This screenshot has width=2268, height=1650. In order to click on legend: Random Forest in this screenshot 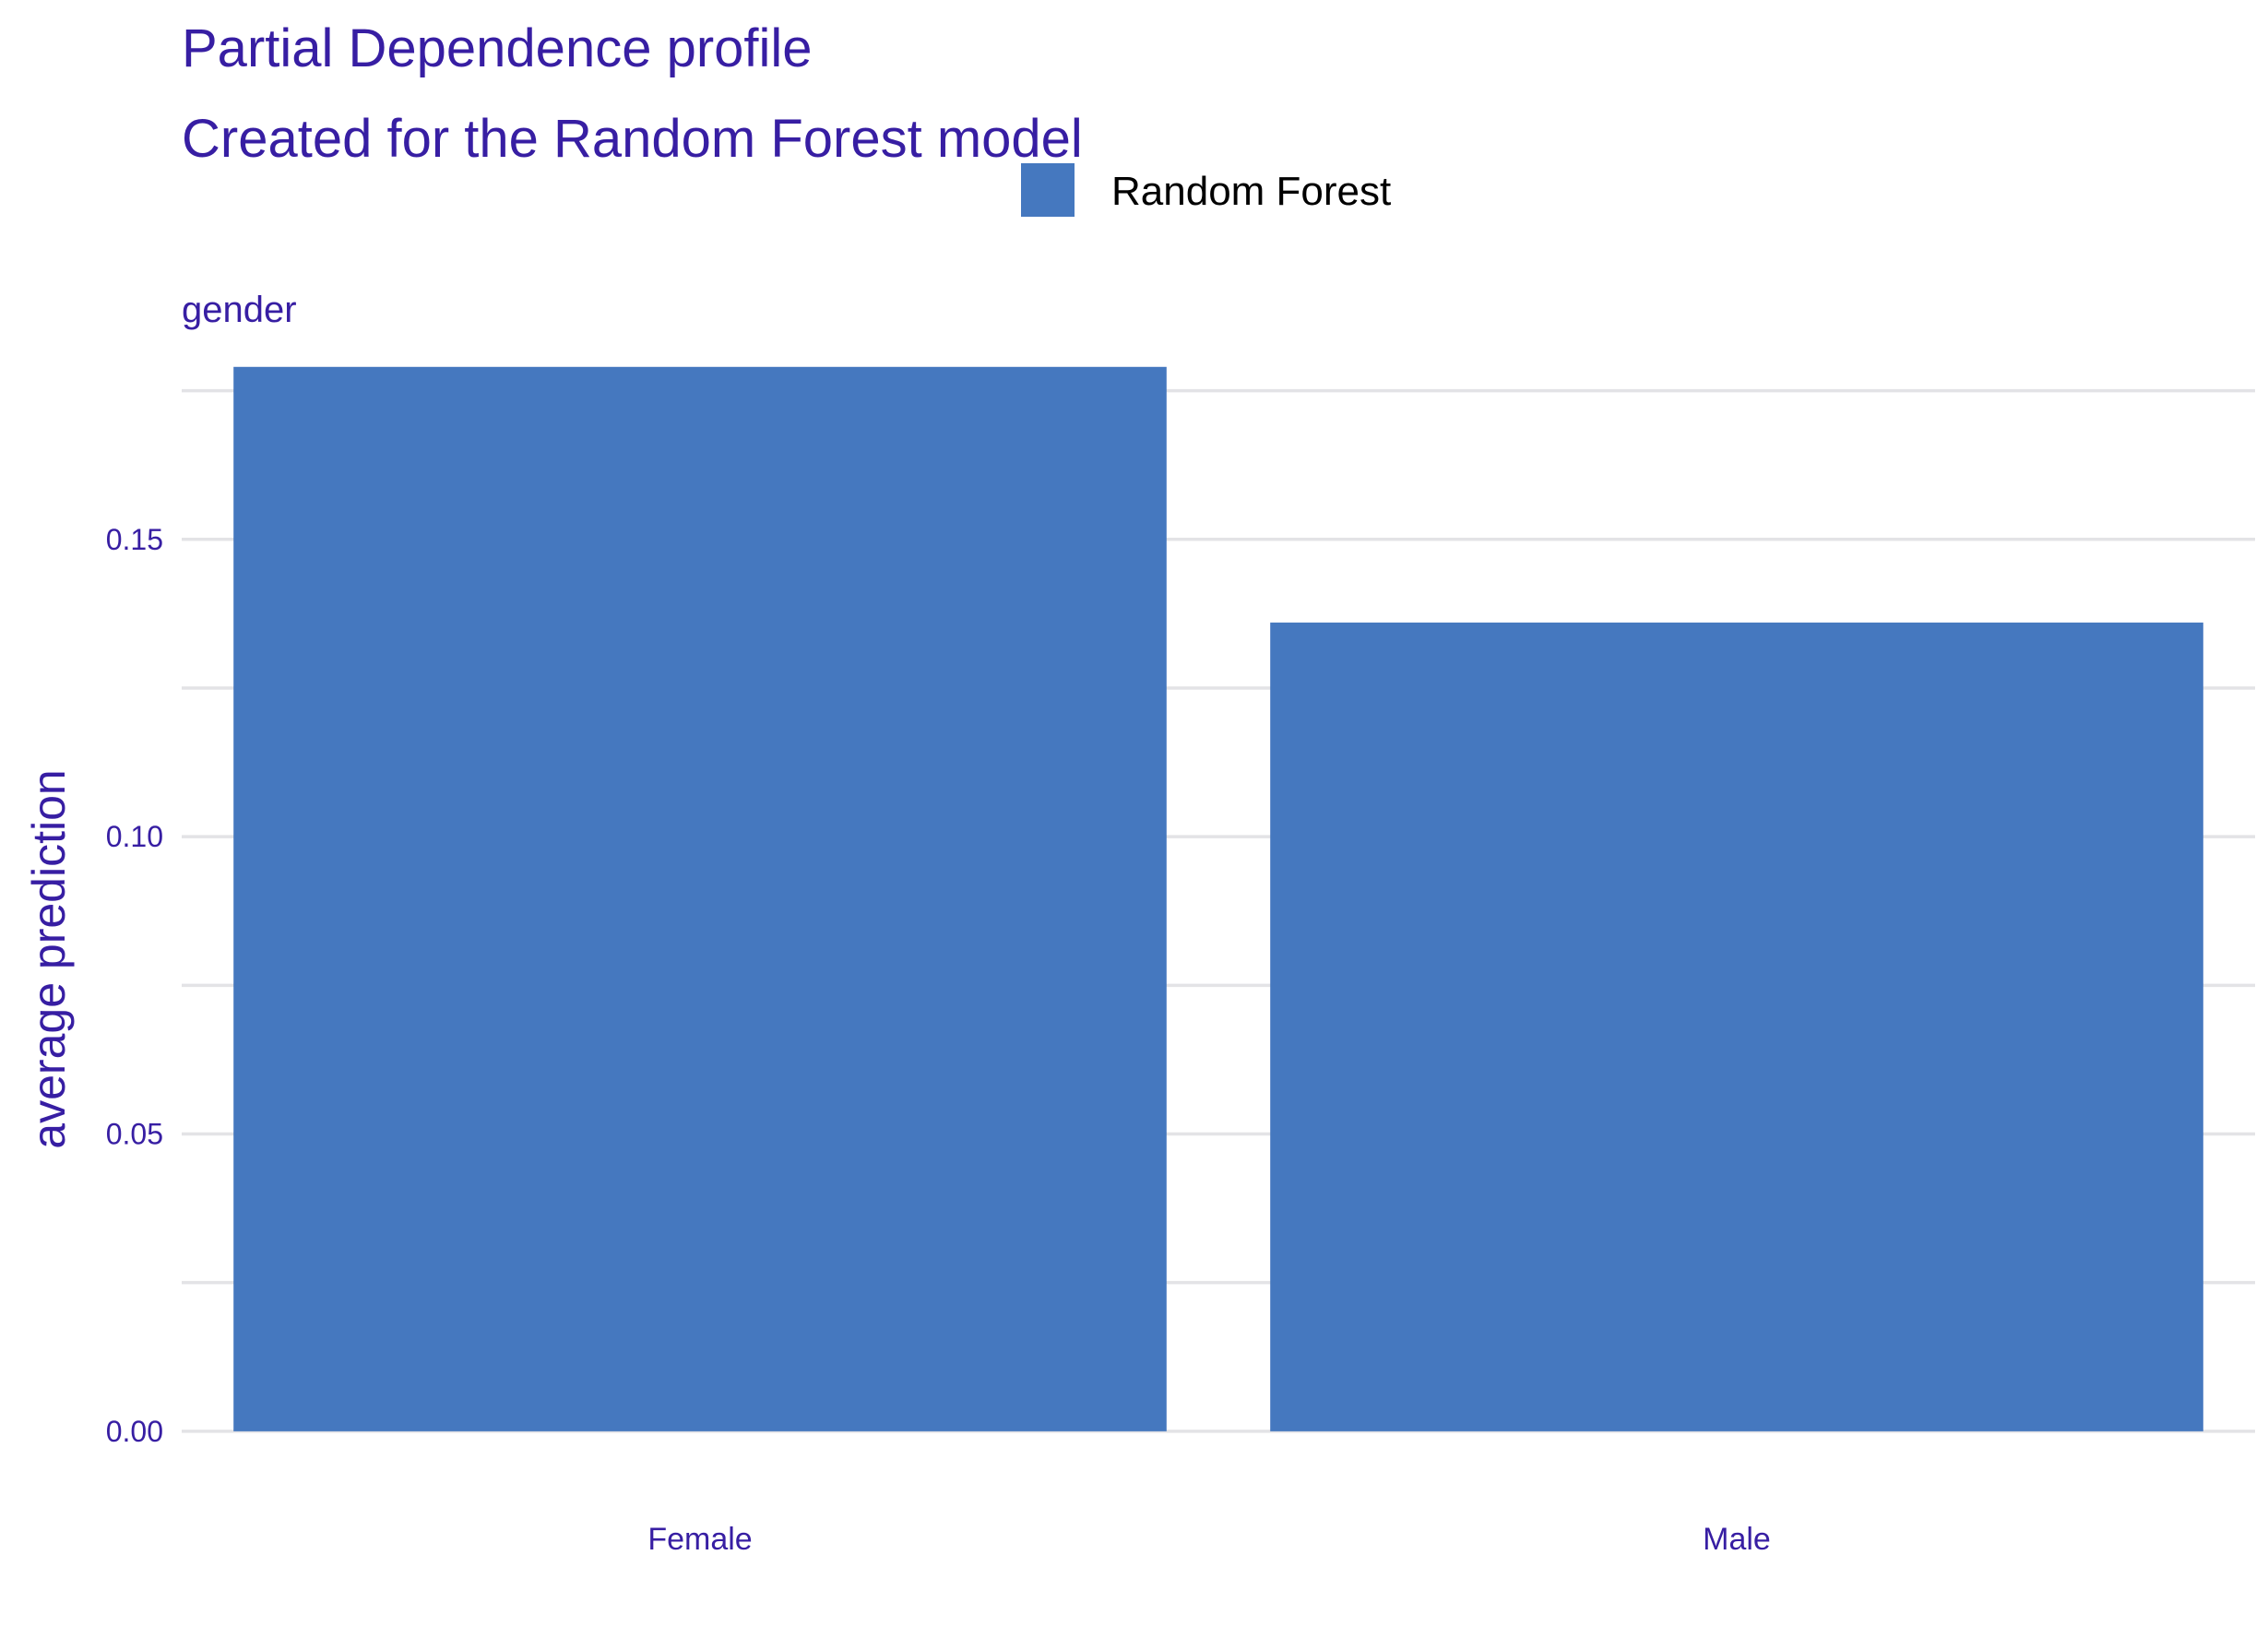, I will do `click(1206, 190)`.